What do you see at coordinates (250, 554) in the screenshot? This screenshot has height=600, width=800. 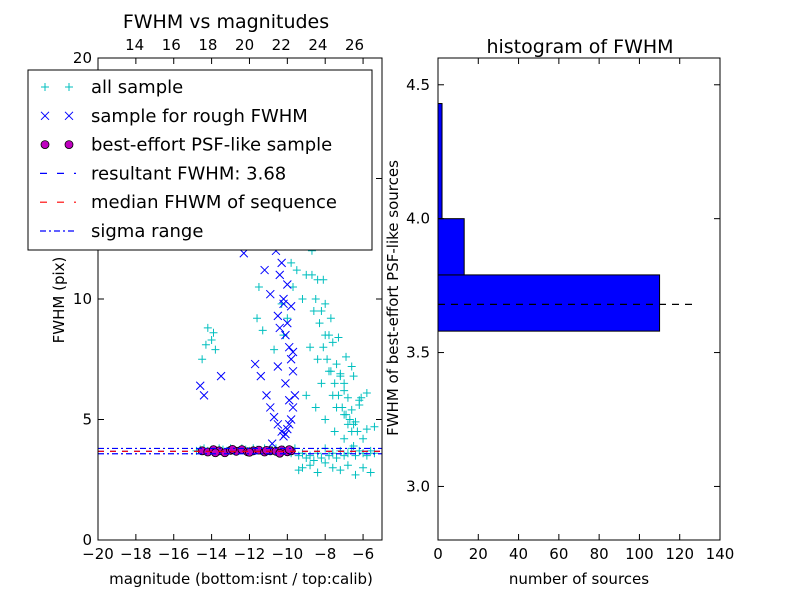 I see `x-tick-label: −12` at bounding box center [250, 554].